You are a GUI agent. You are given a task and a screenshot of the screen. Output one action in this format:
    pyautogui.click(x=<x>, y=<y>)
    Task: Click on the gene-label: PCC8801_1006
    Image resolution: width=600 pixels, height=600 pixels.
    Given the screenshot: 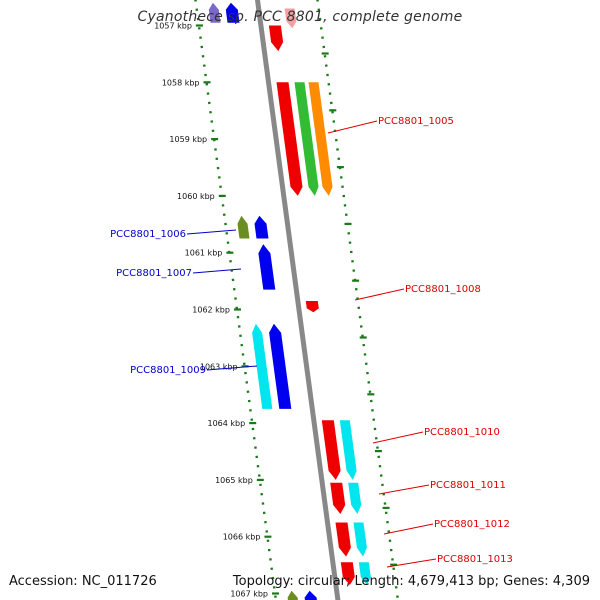 What is the action you would take?
    pyautogui.click(x=148, y=234)
    